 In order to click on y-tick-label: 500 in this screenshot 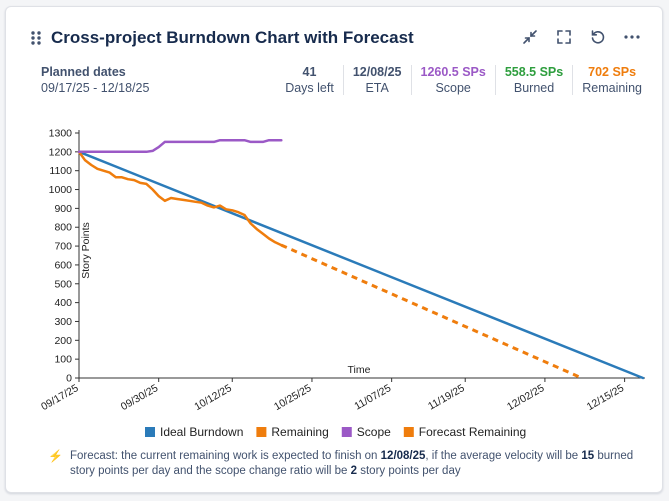, I will do `click(63, 284)`.